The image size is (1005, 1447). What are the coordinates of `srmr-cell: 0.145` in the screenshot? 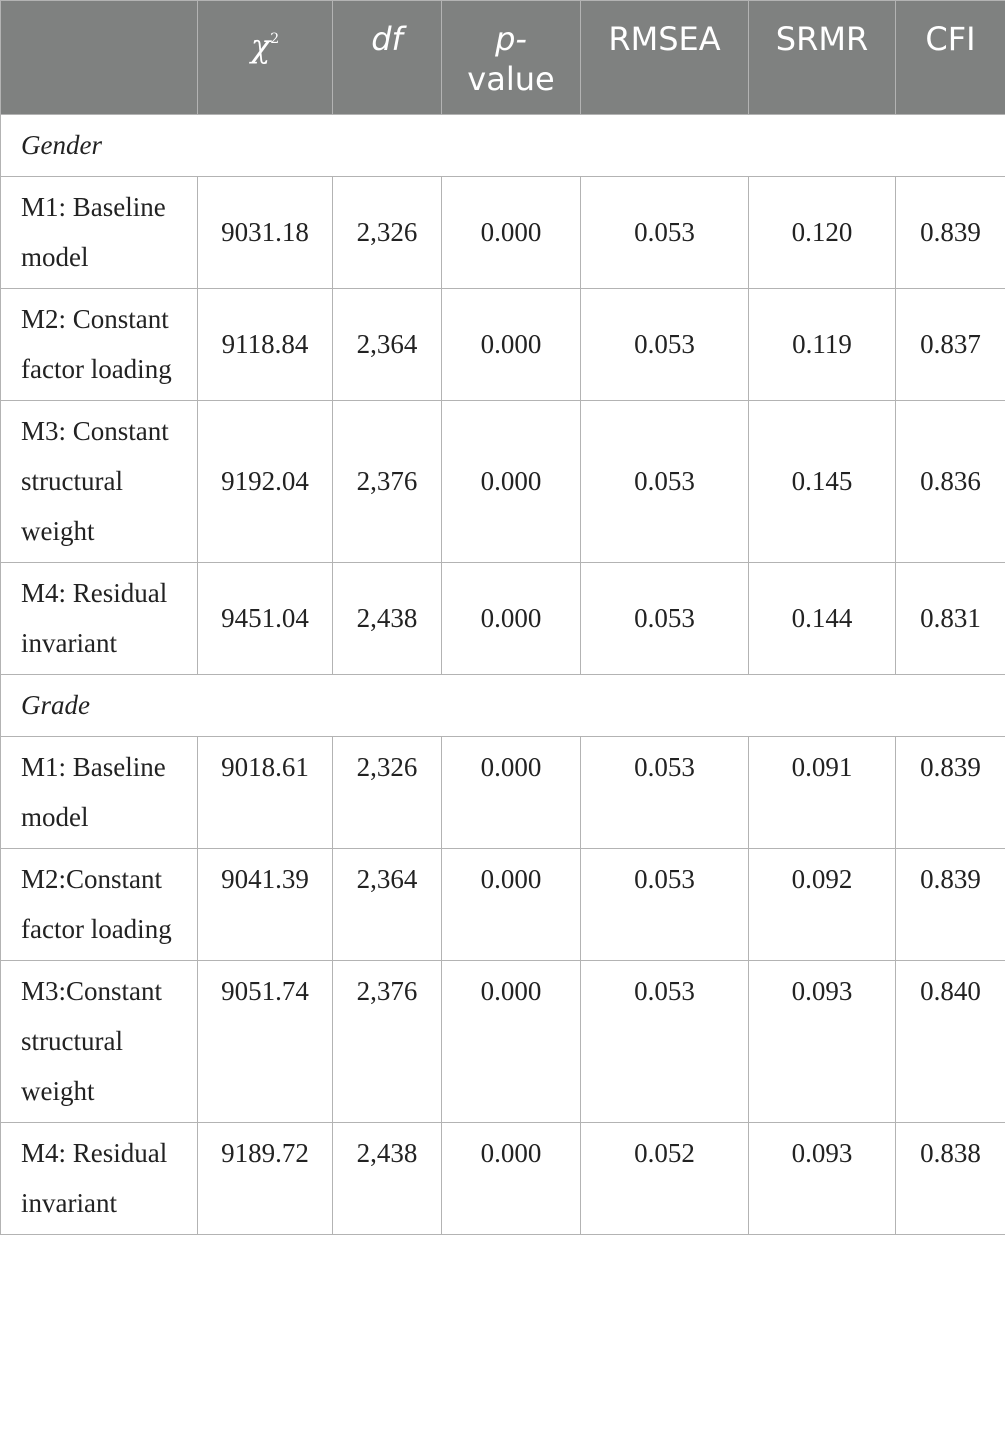 It's located at (822, 481).